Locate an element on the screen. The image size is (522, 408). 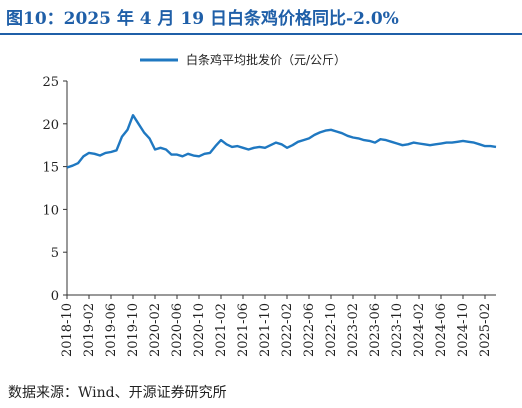
x-tick-label: 2021-02 is located at coordinates (221, 330).